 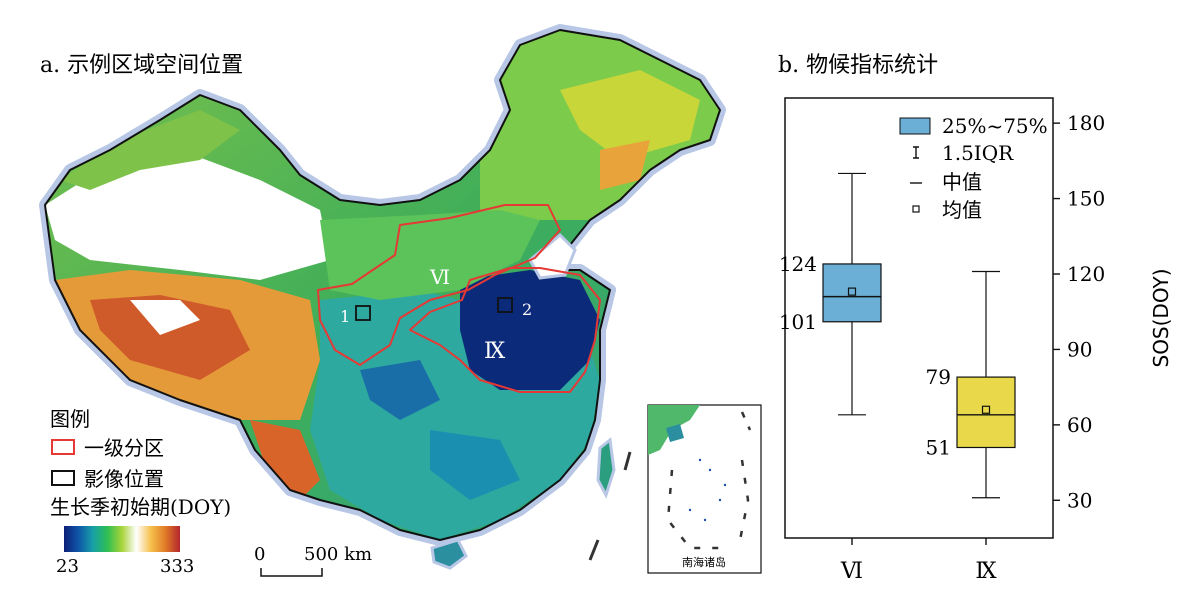 I want to click on y-tick-label: 60, so click(x=1079, y=425).